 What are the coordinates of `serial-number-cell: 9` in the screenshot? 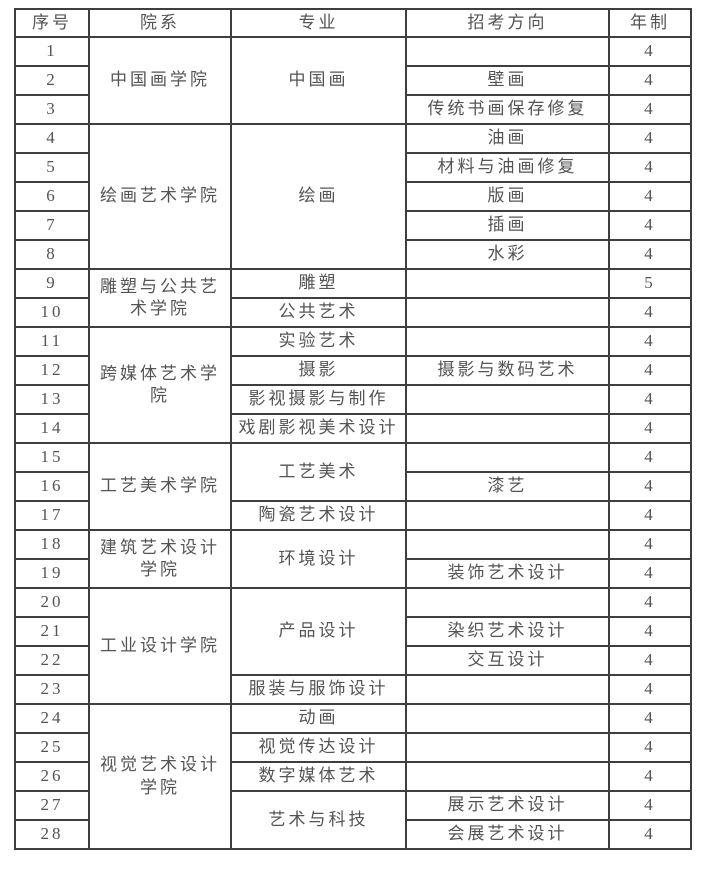 It's located at (52, 283).